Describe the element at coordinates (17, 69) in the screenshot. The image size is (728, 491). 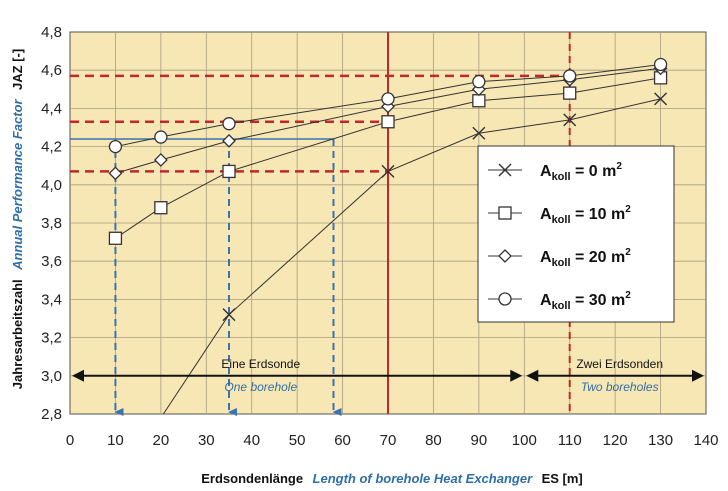
I see `y-axis-title-unit: JAZ [-]` at that location.